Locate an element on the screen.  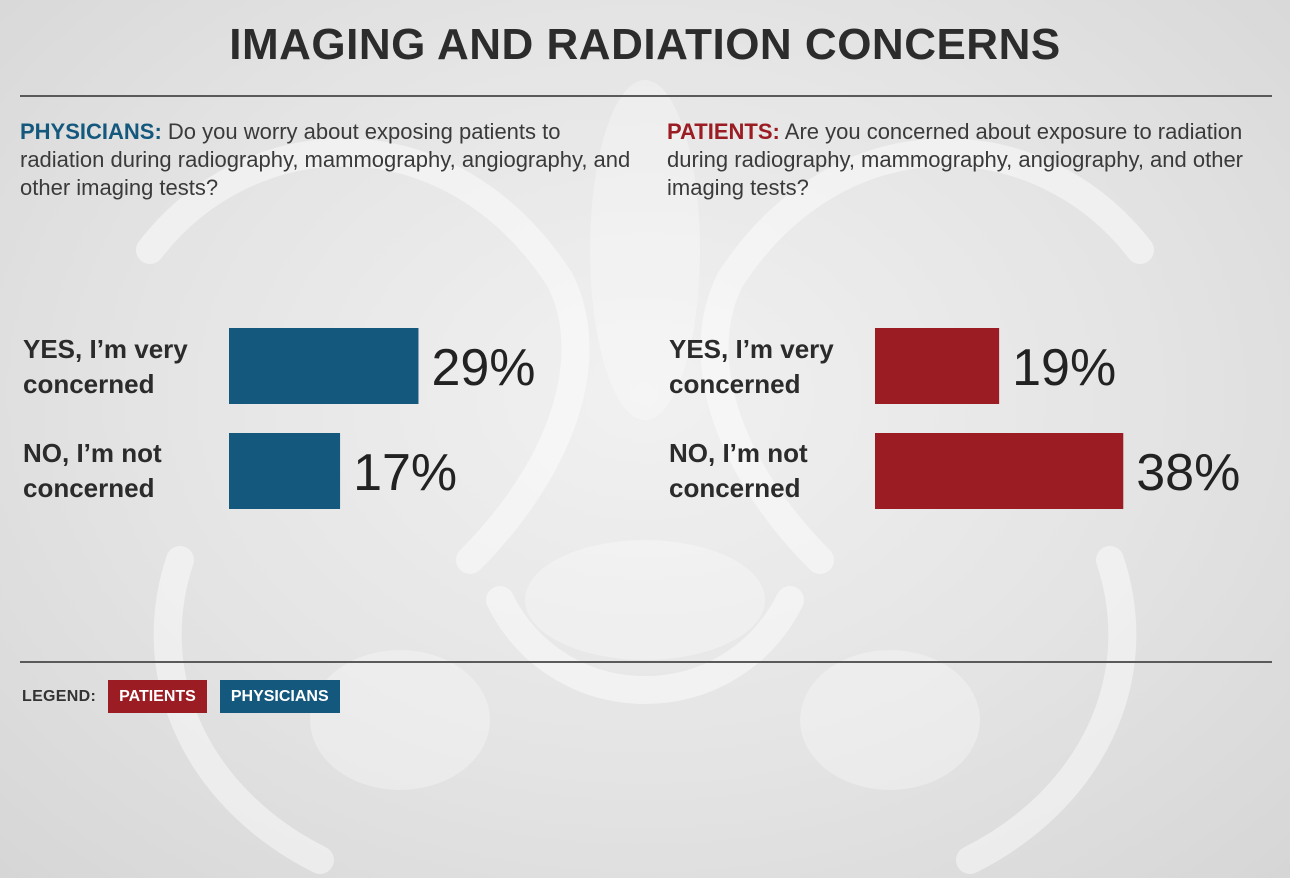
infographic-title: IMAGING AND RADIATION CONCERNS is located at coordinates (645, 44).